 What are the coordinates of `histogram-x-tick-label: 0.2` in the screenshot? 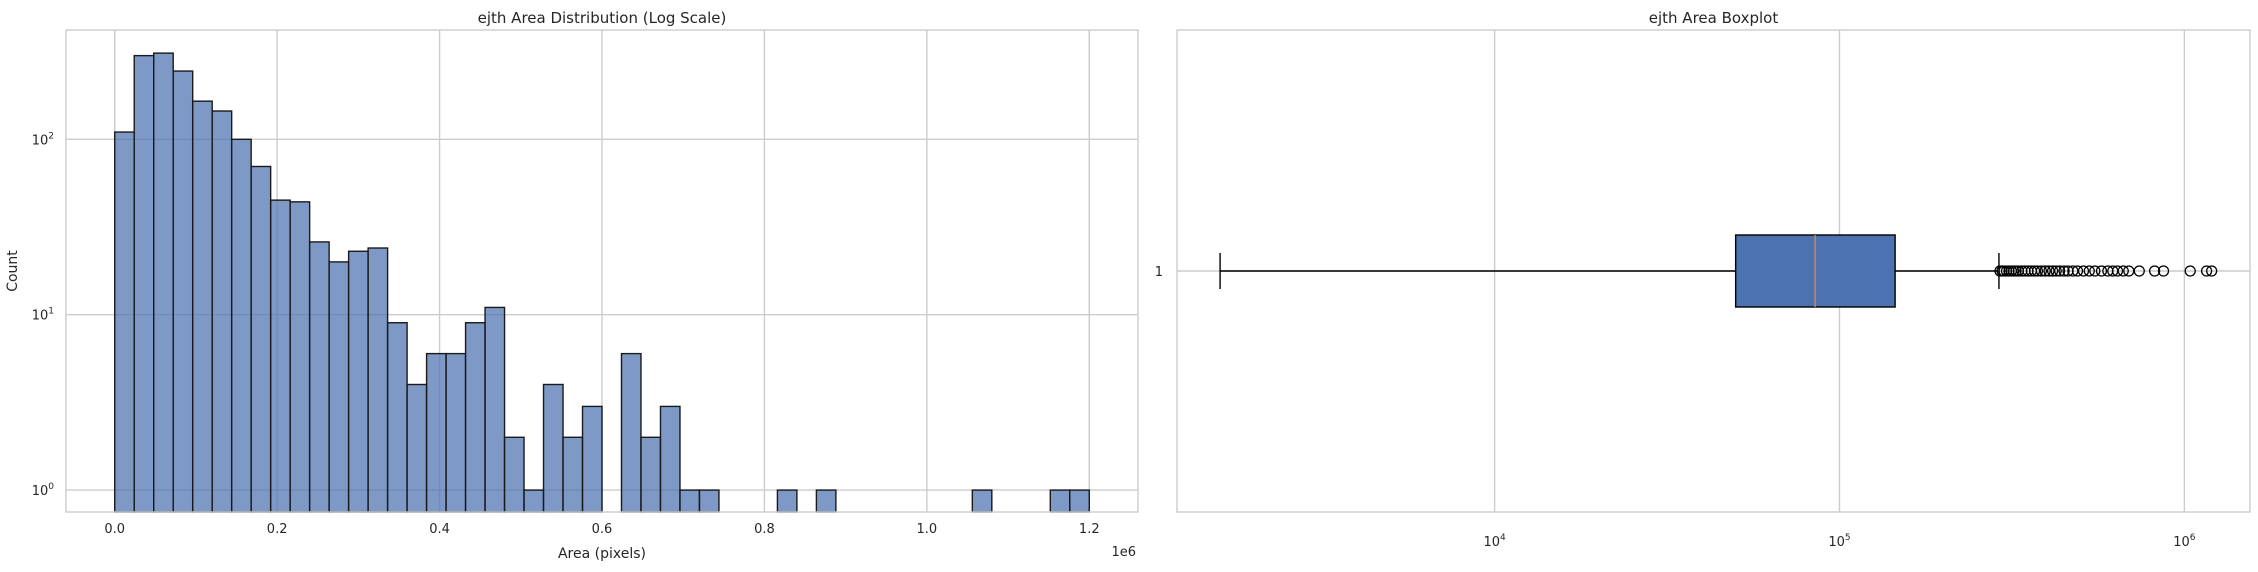 It's located at (277, 529).